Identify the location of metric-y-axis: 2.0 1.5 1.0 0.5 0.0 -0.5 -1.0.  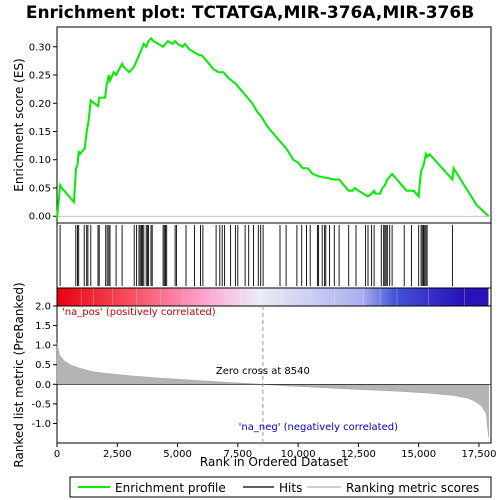
(44, 366).